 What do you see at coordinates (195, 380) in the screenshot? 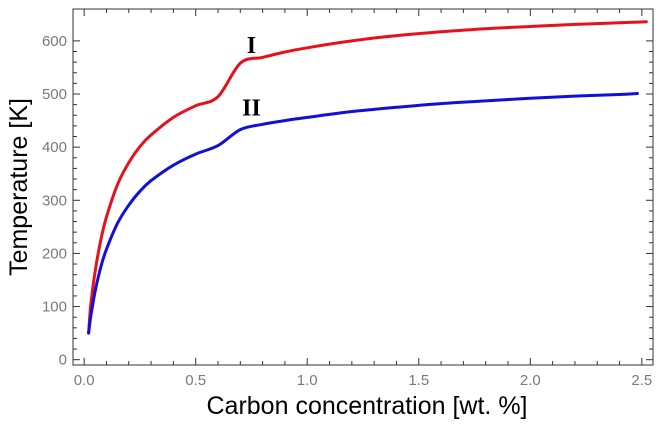
I see `x-tick-label: 0.5` at bounding box center [195, 380].